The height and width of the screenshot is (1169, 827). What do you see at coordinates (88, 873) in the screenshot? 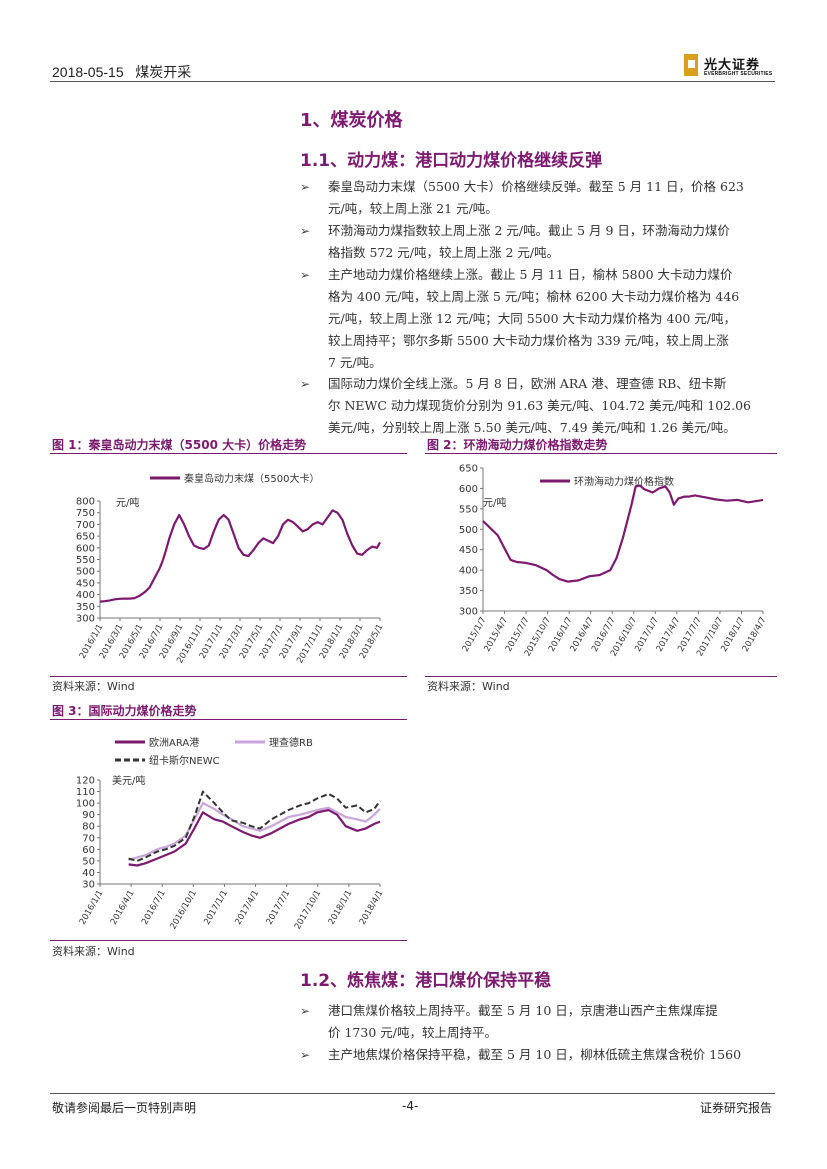
I see `y-tick-label: 40` at bounding box center [88, 873].